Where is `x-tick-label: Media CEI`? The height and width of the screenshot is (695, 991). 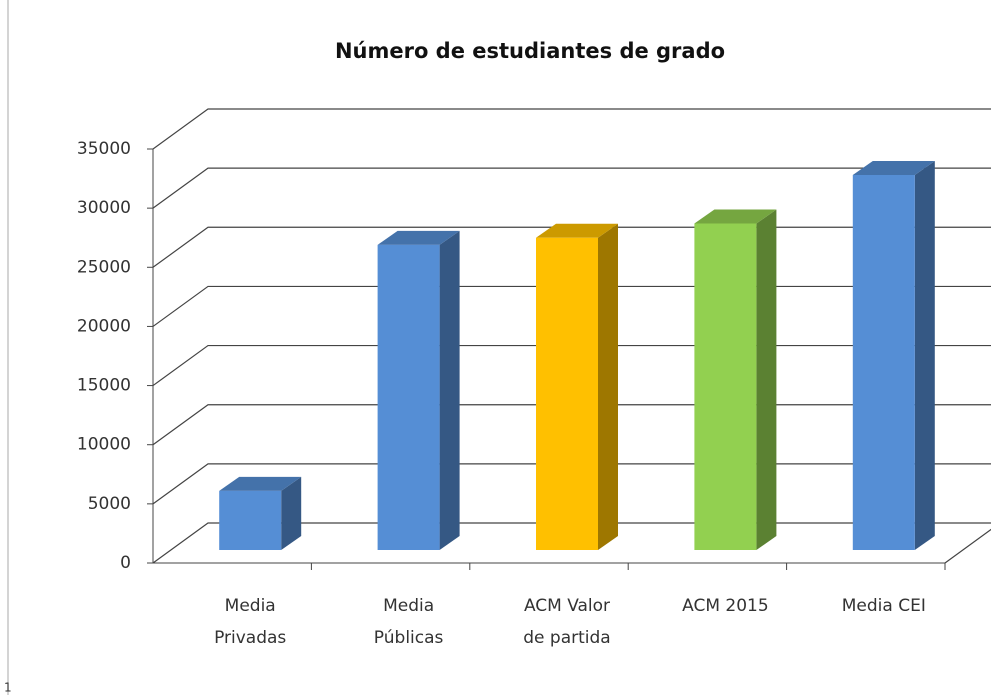 x-tick-label: Media CEI is located at coordinates (884, 606).